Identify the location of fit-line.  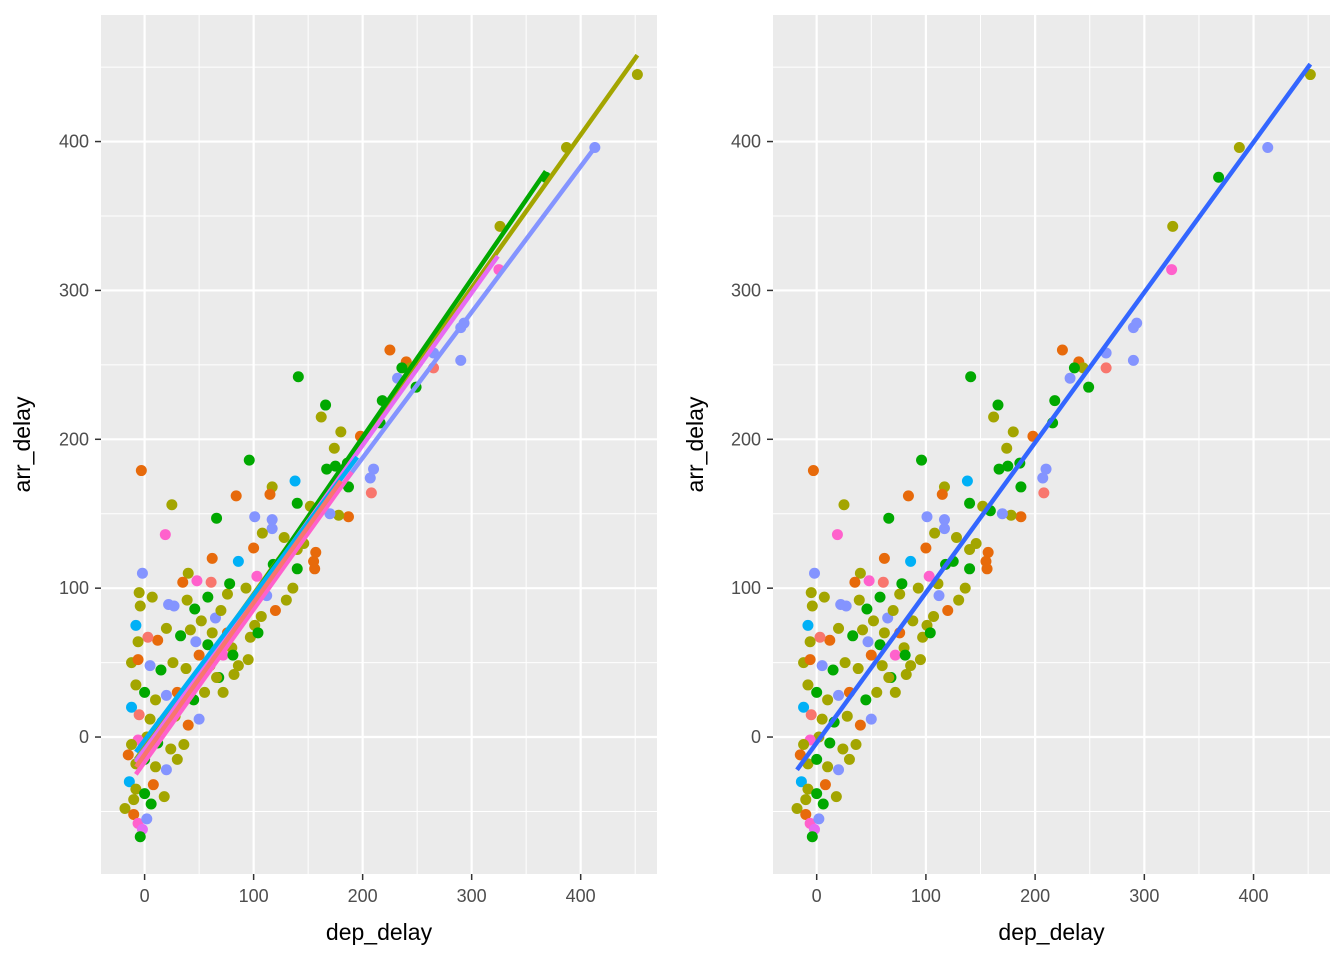
(244, 623).